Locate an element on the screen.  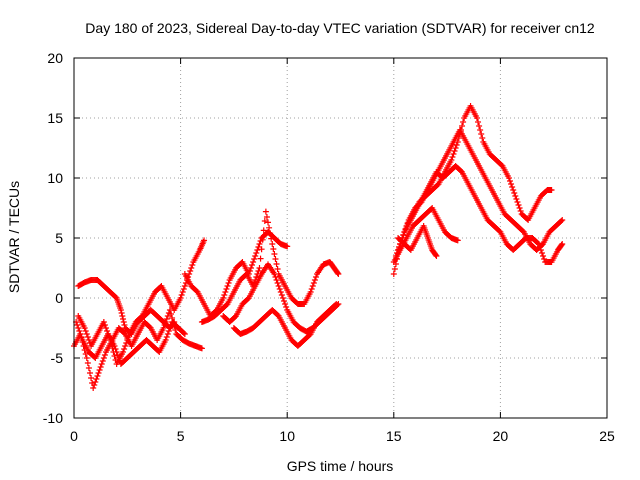
x-tick-label: 25 is located at coordinates (607, 436).